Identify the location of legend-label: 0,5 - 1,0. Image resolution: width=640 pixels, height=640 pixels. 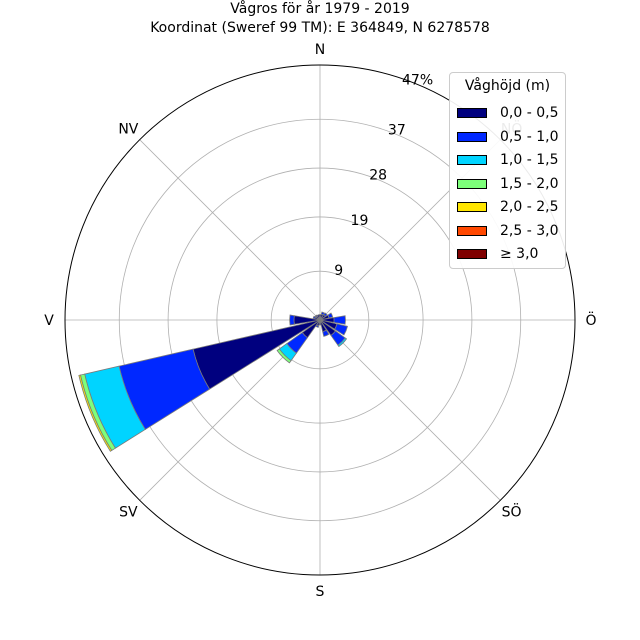
(529, 136).